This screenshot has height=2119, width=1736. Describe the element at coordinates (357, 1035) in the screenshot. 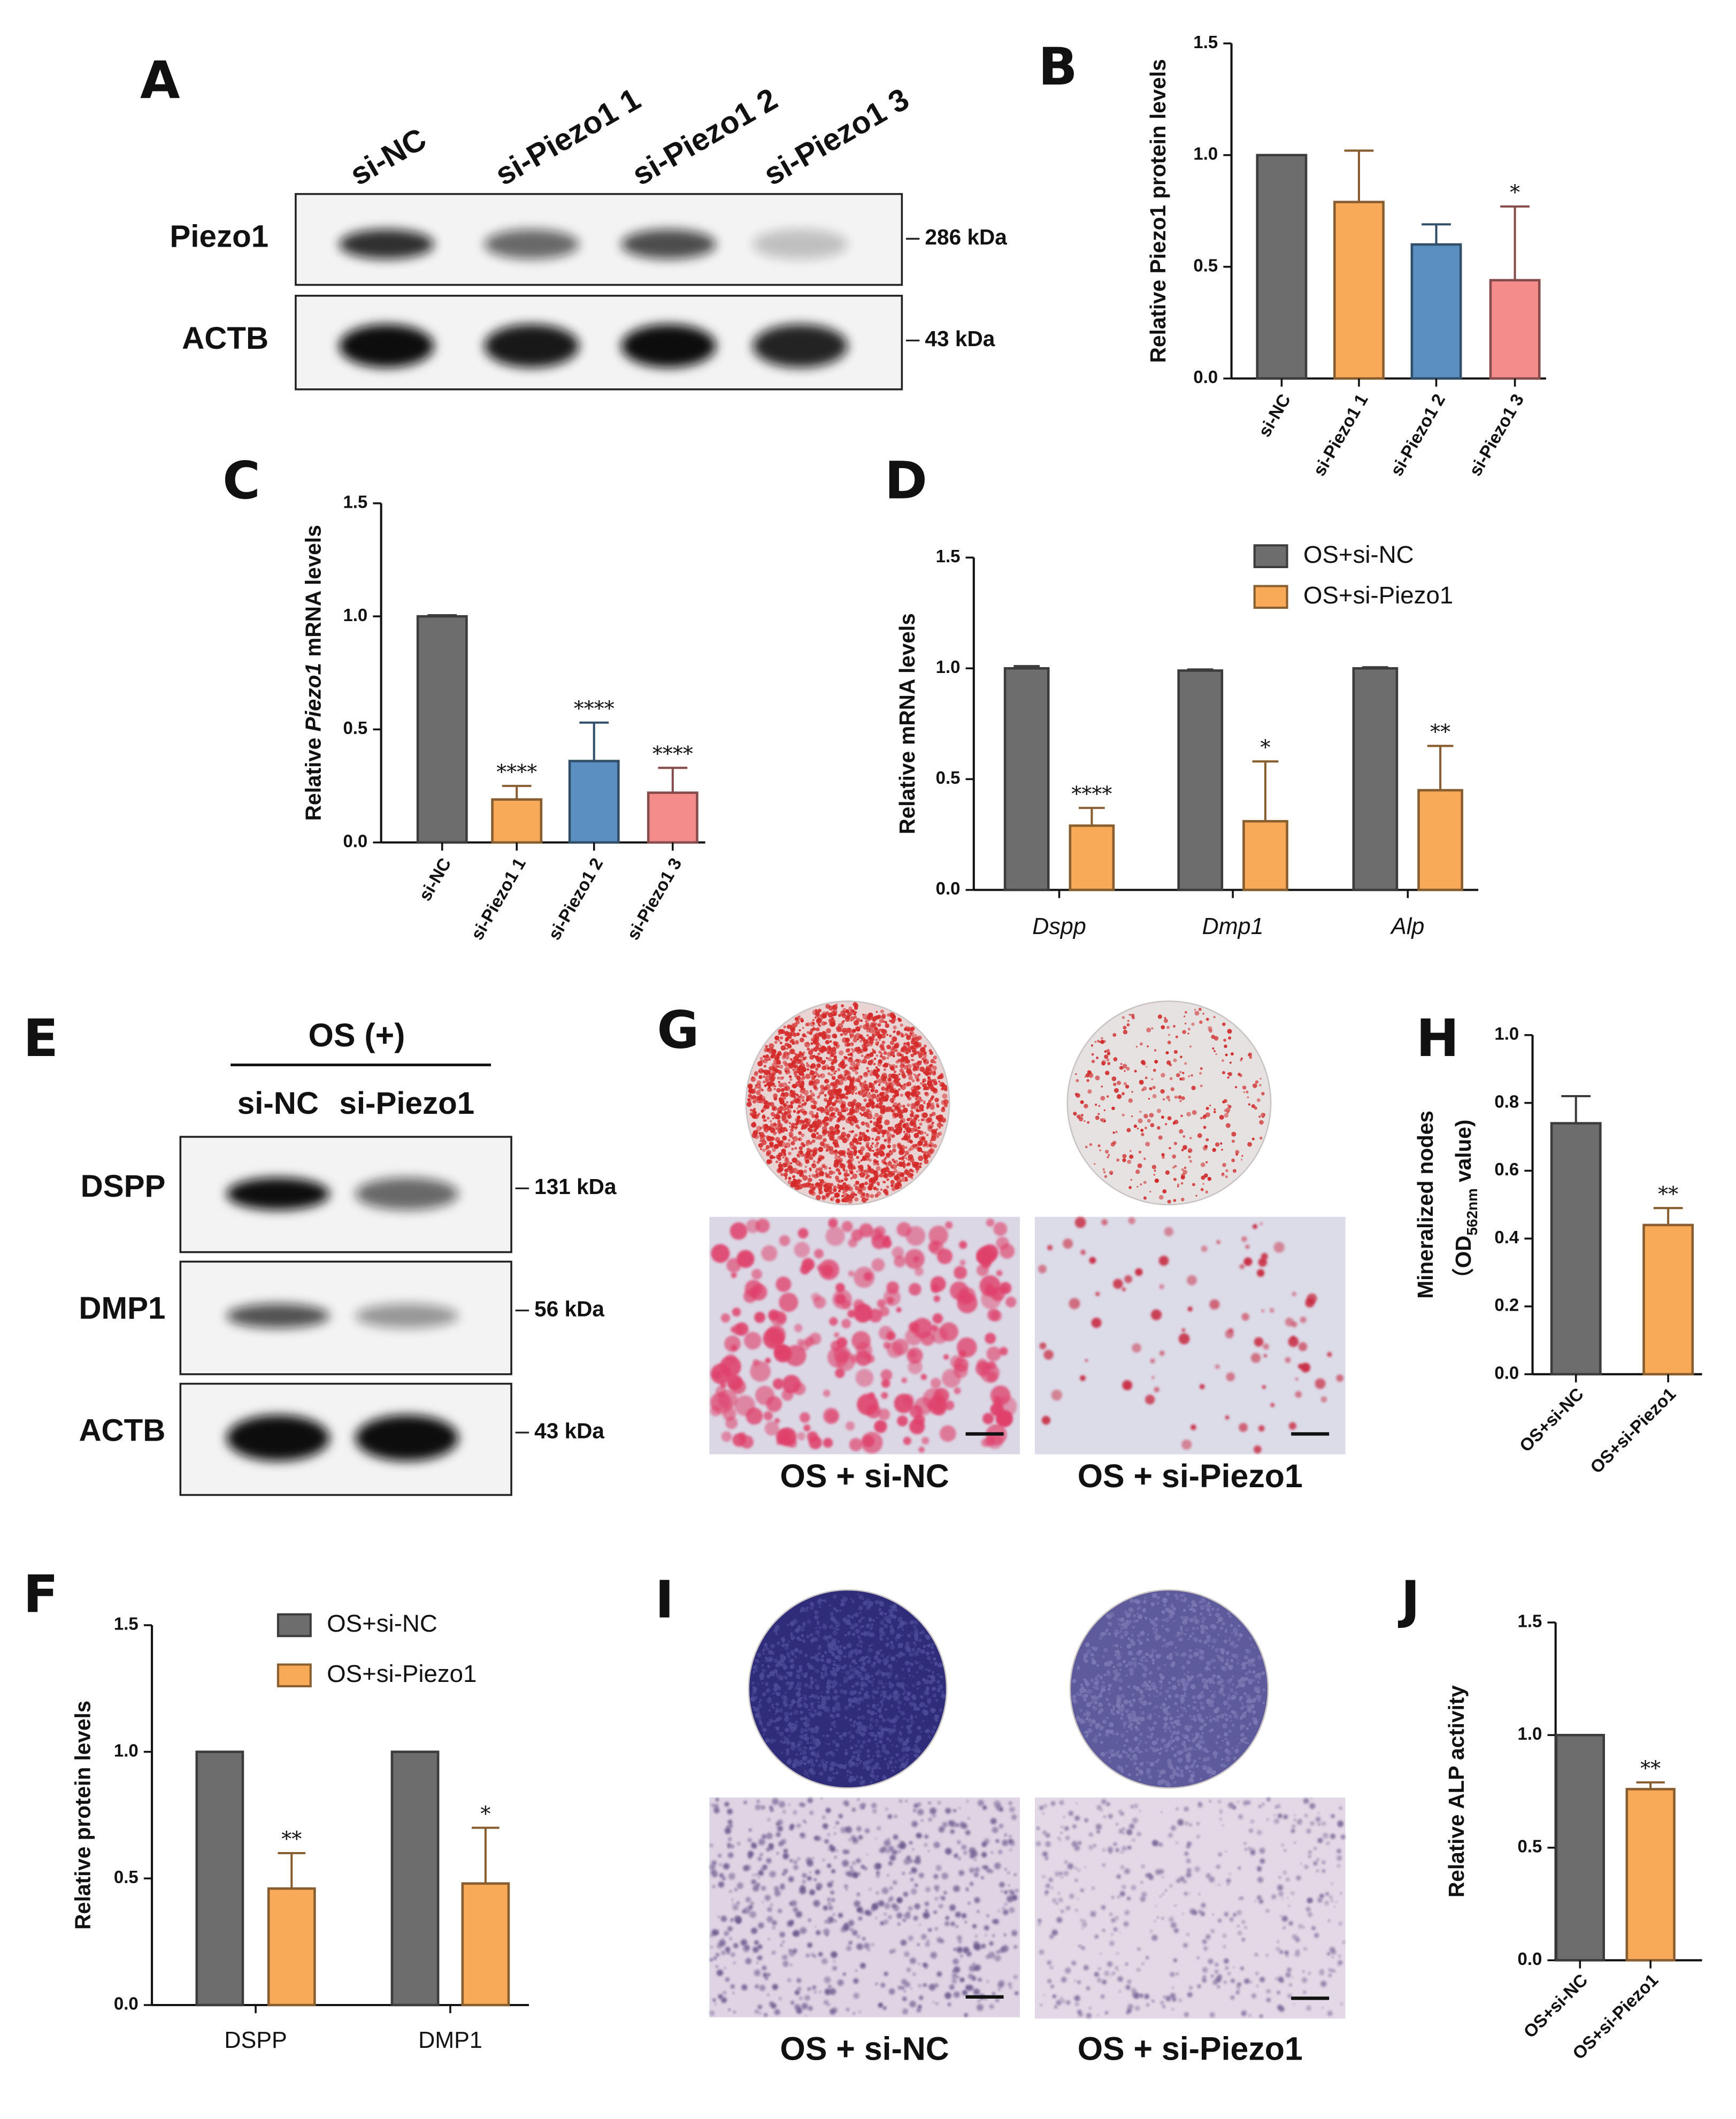

I see `blot-header: OS (+)` at that location.